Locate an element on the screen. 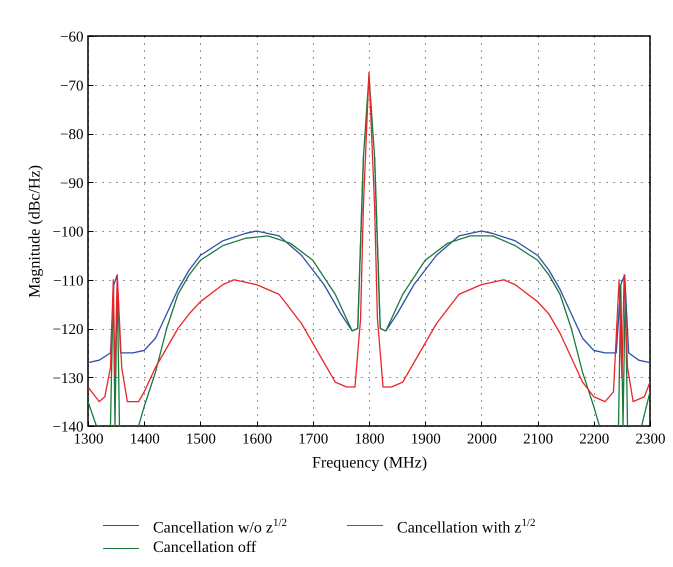 The width and height of the screenshot is (673, 567). x-tick-label: 2100 is located at coordinates (538, 440).